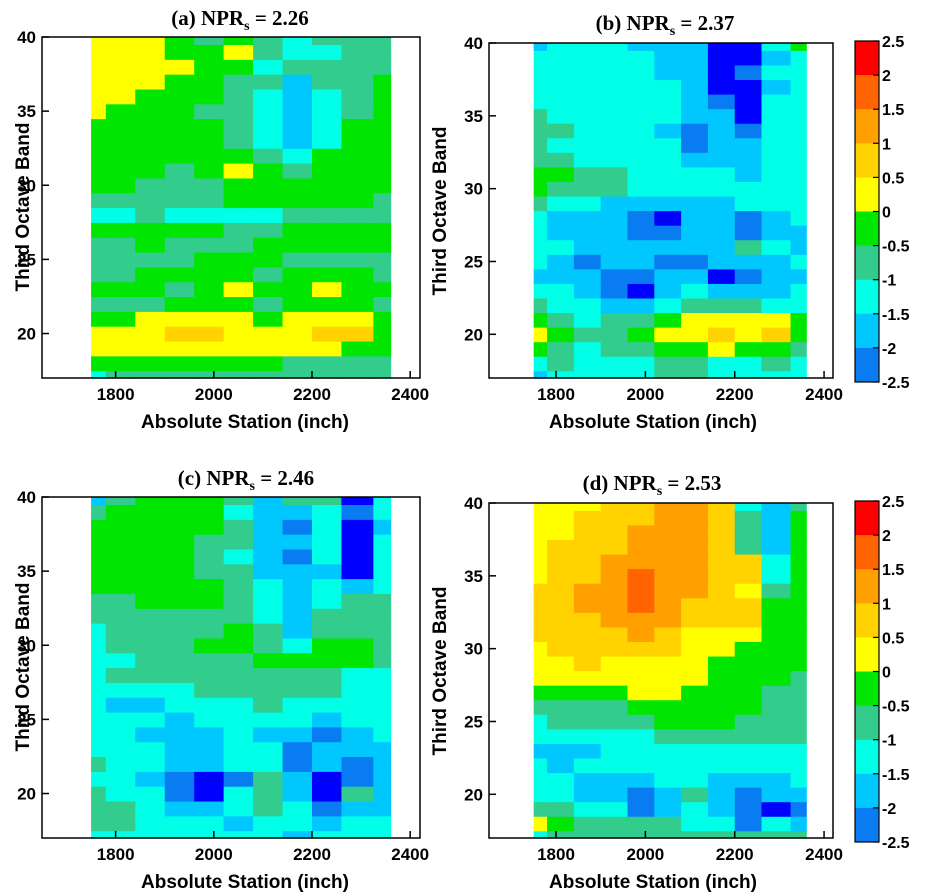 The height and width of the screenshot is (895, 925). What do you see at coordinates (410, 854) in the screenshot?
I see `x-tick-label: 2400` at bounding box center [410, 854].